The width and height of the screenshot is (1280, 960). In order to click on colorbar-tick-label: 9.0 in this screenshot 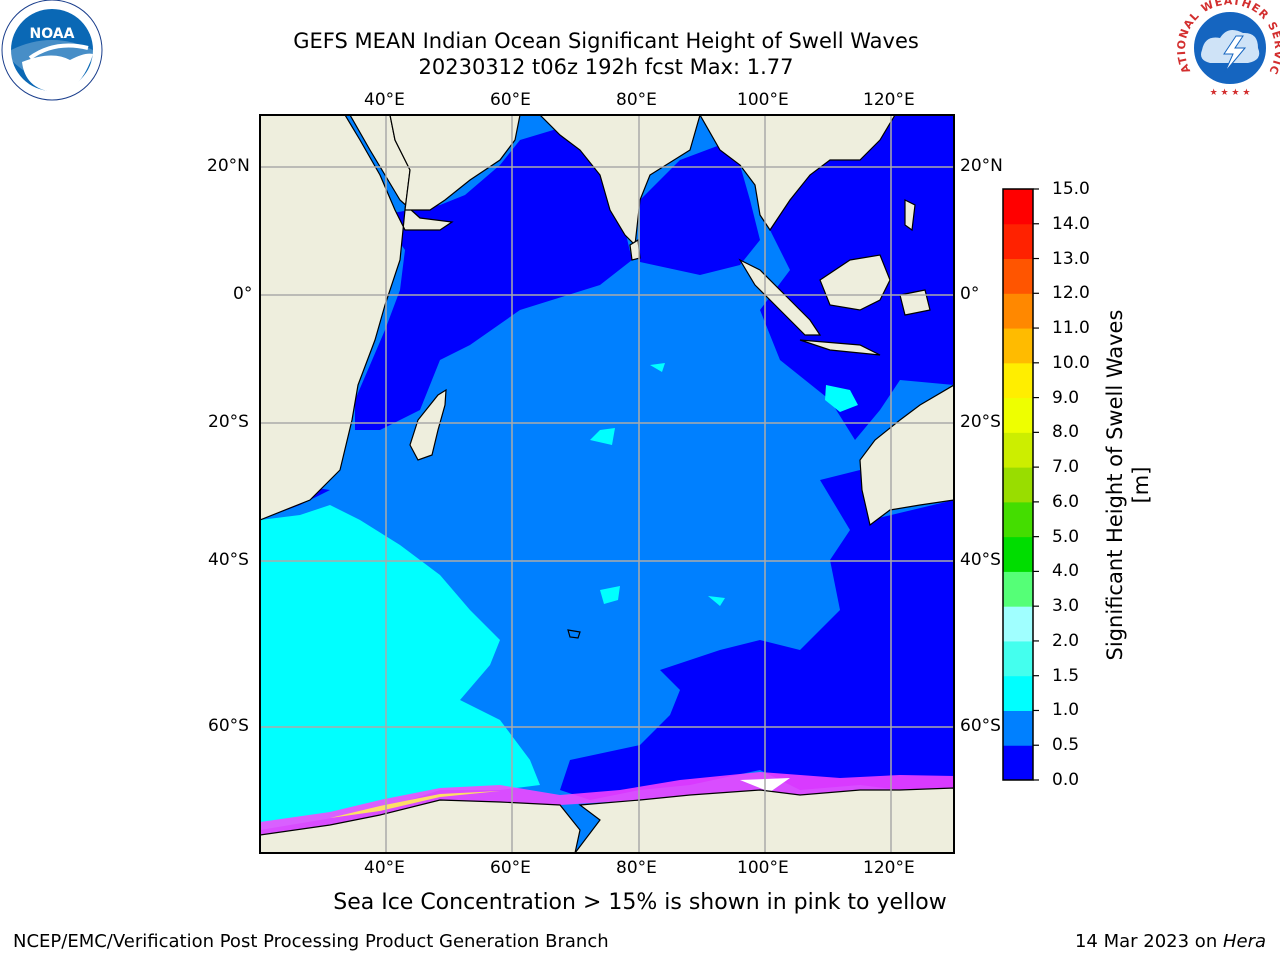, I will do `click(1066, 397)`.